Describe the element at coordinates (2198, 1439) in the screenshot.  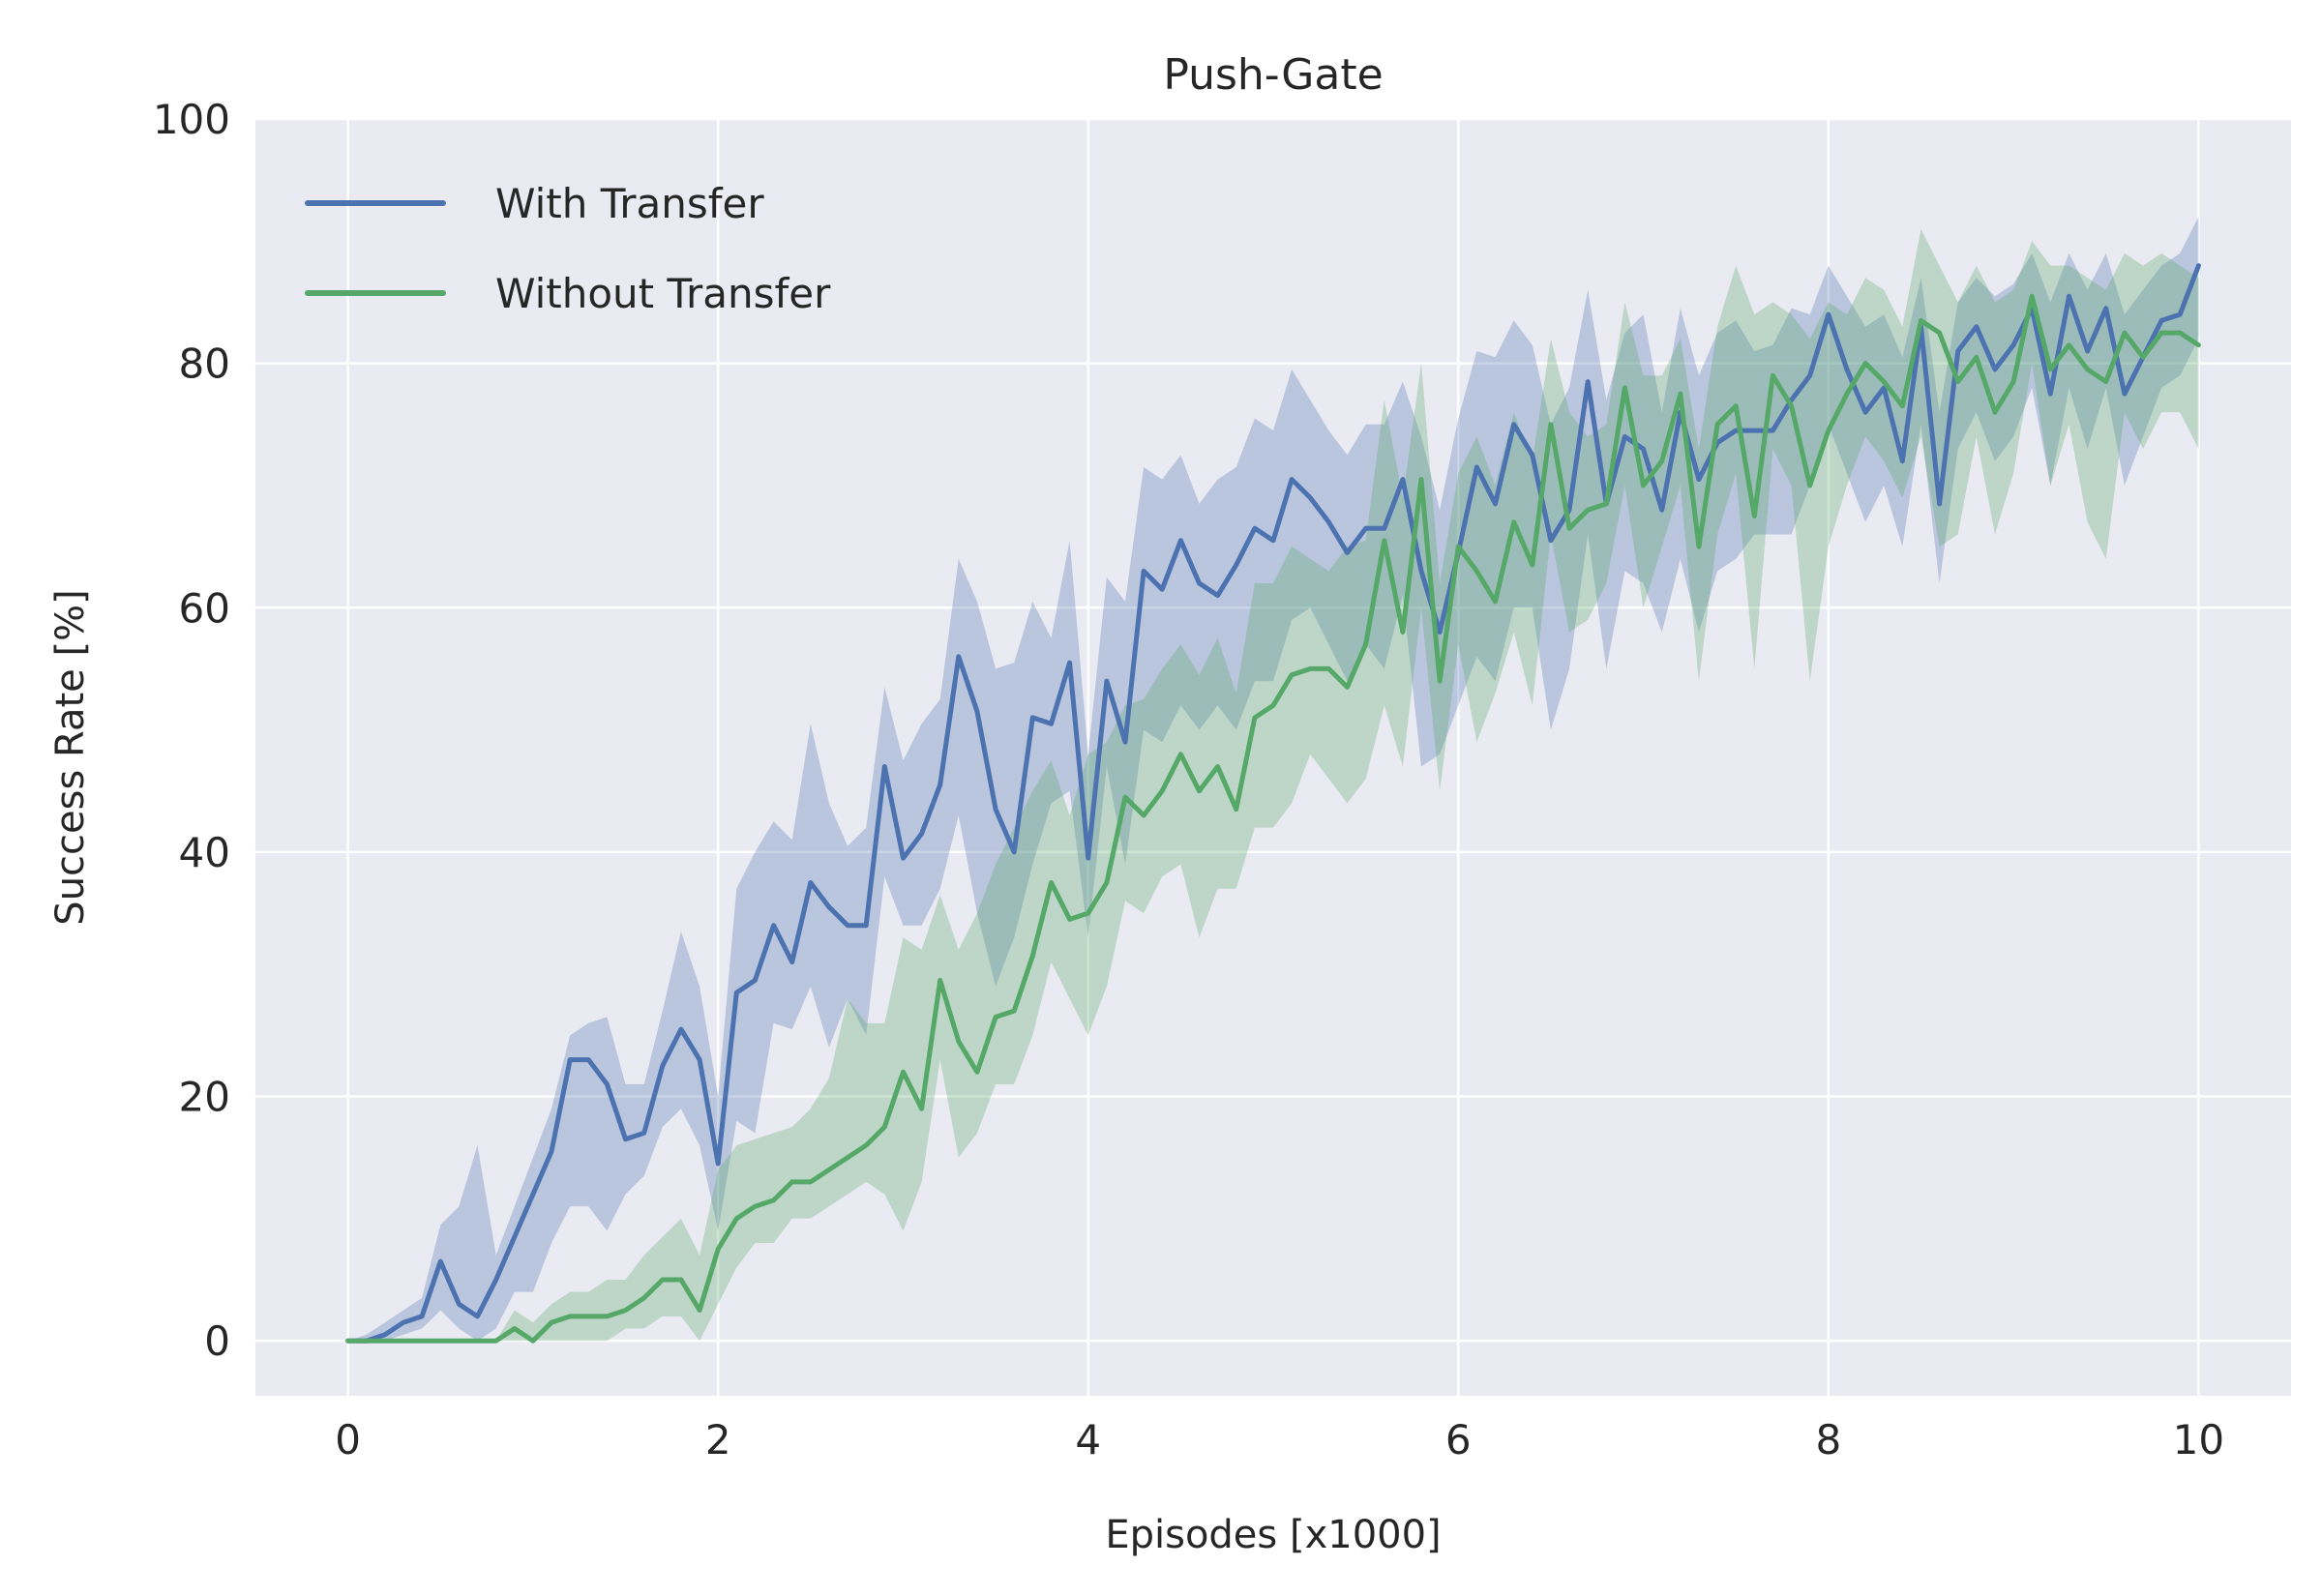
I see `x-tick-label: 10` at that location.